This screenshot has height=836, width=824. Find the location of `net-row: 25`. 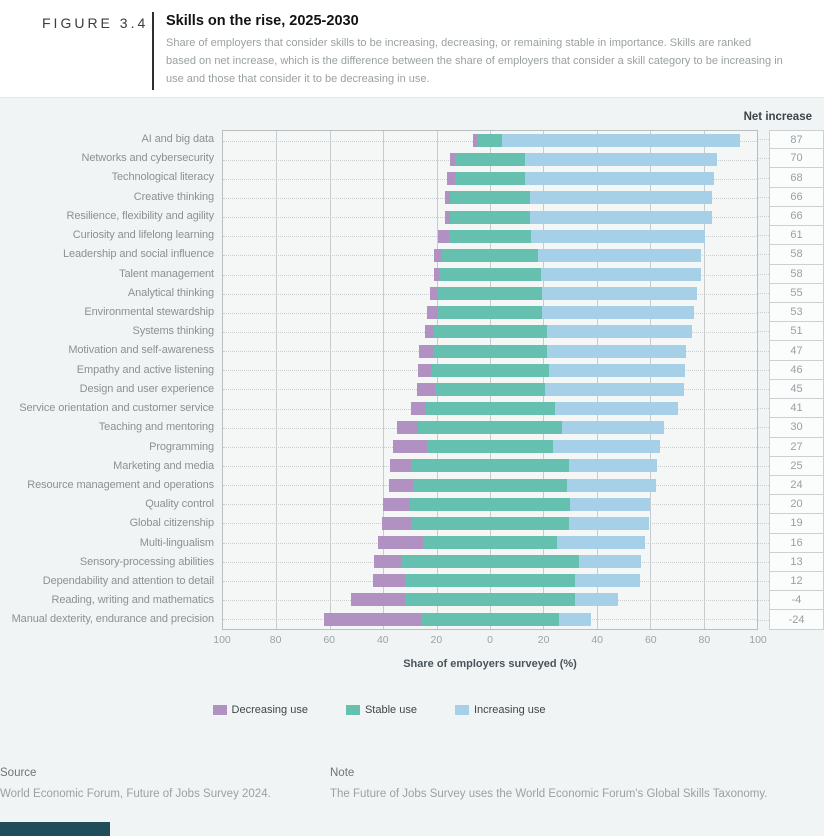

net-row: 25 is located at coordinates (791, 466).